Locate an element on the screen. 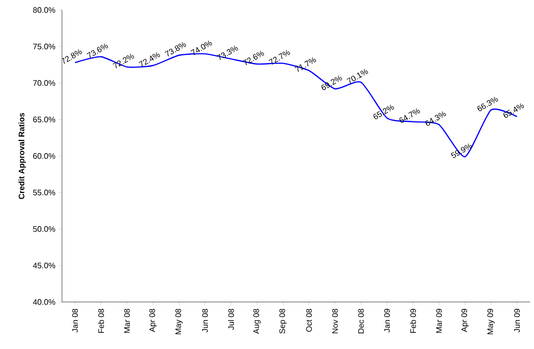 Image resolution: width=534 pixels, height=349 pixels. y-tick-label: 45.0% is located at coordinates (44, 265).